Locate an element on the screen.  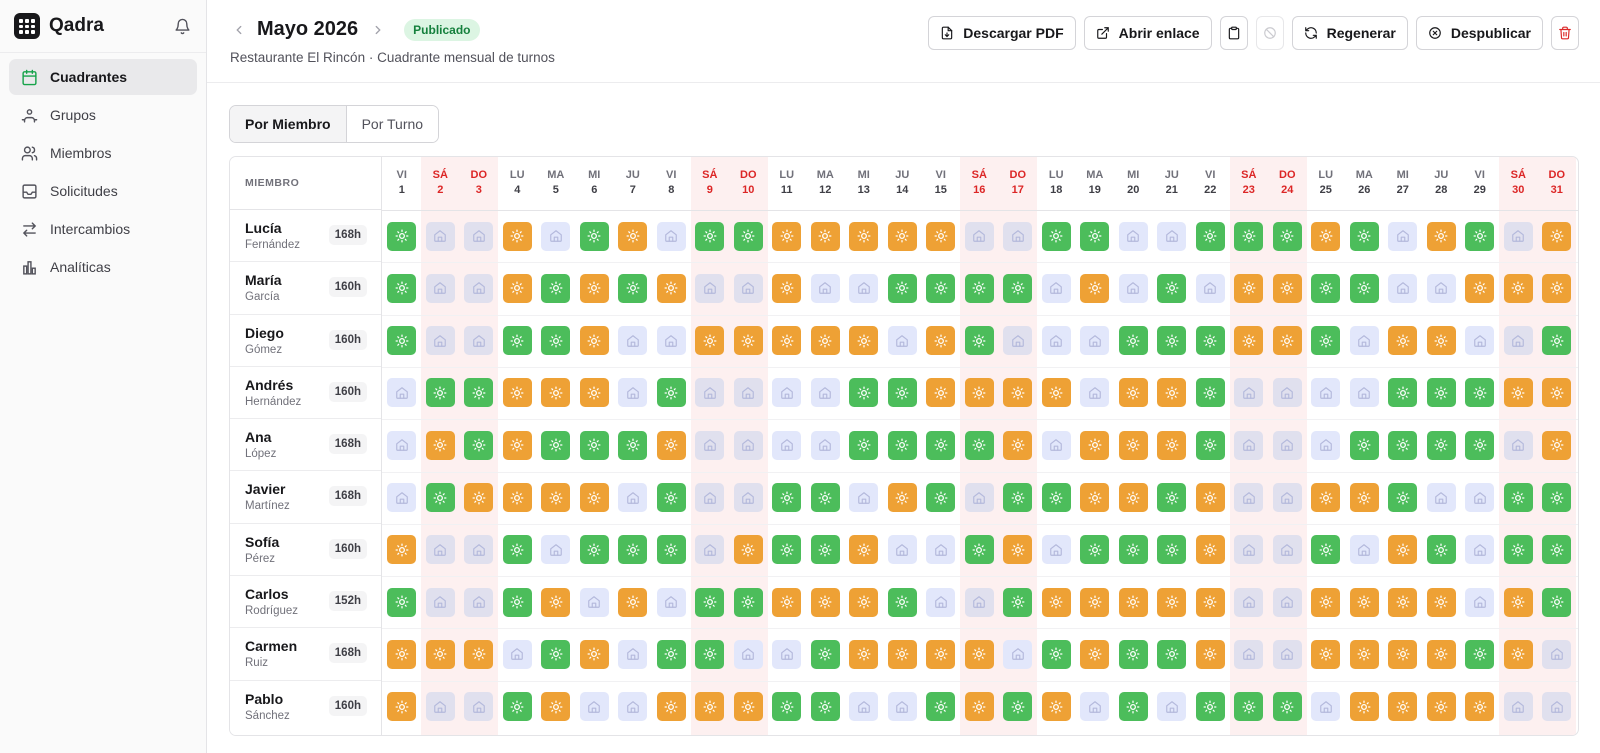
sidebar-item-miembros: Miembros is located at coordinates (103, 153).